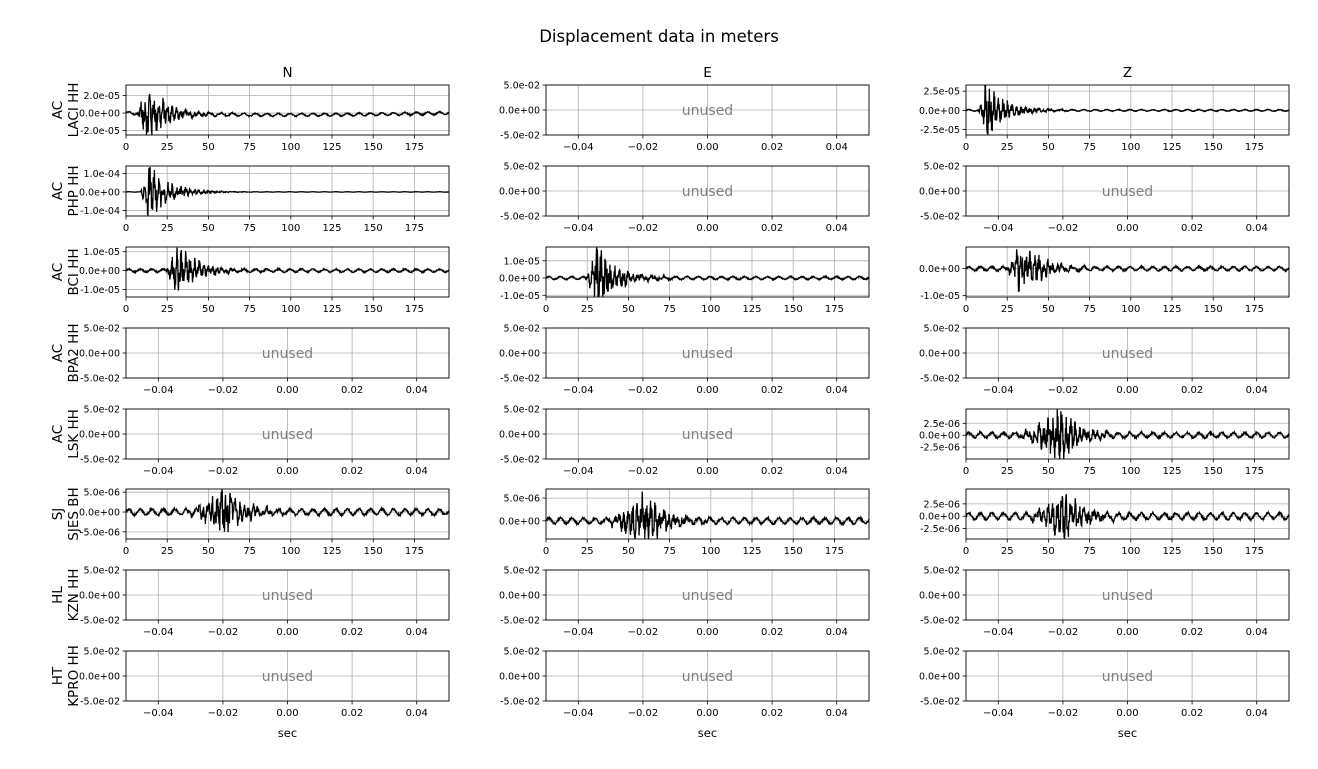  I want to click on row-label: LACI HH, so click(74, 110).